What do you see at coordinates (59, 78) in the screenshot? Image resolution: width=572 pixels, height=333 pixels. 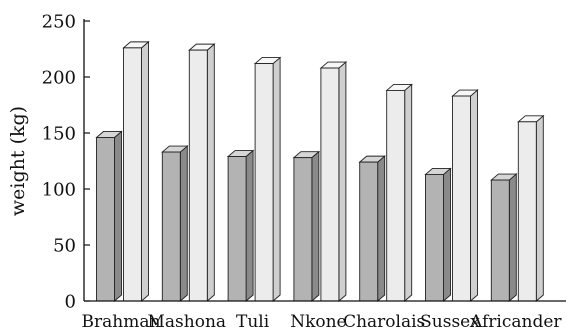 I see `y-tick-label: 200` at bounding box center [59, 78].